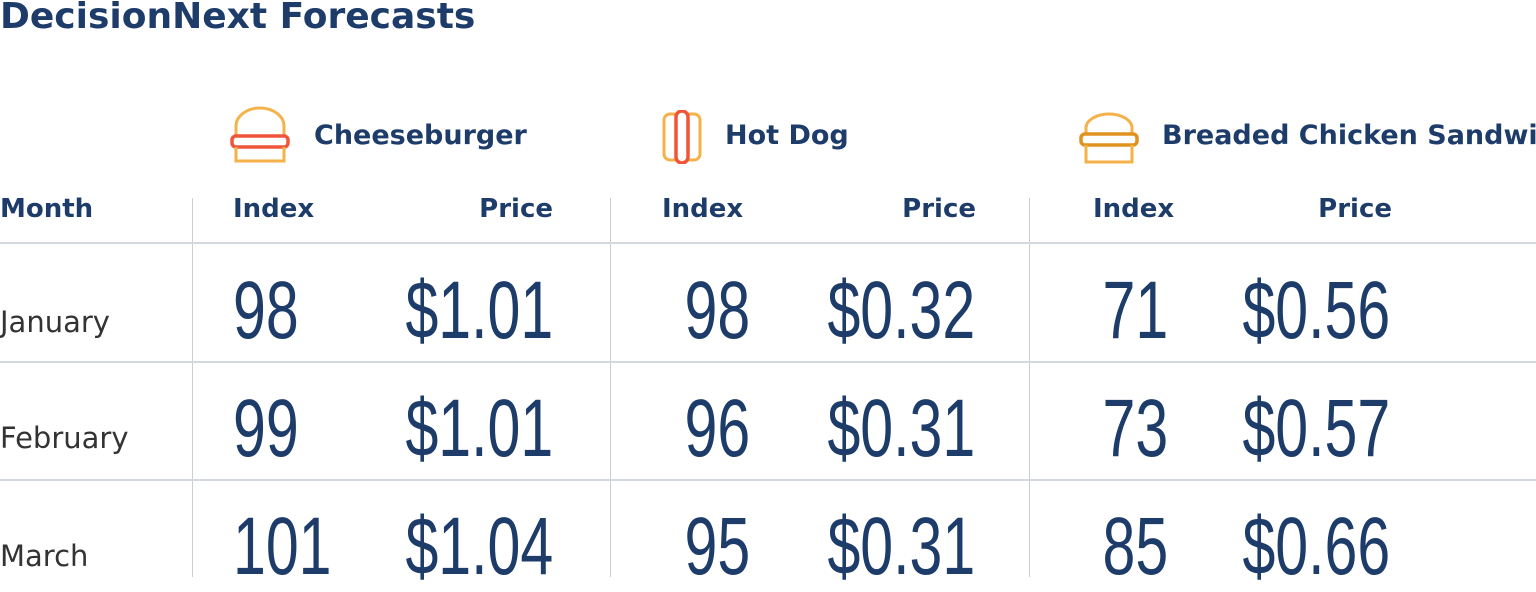 The height and width of the screenshot is (592, 1536). Describe the element at coordinates (1135, 310) in the screenshot. I see `index-text: 71` at that location.